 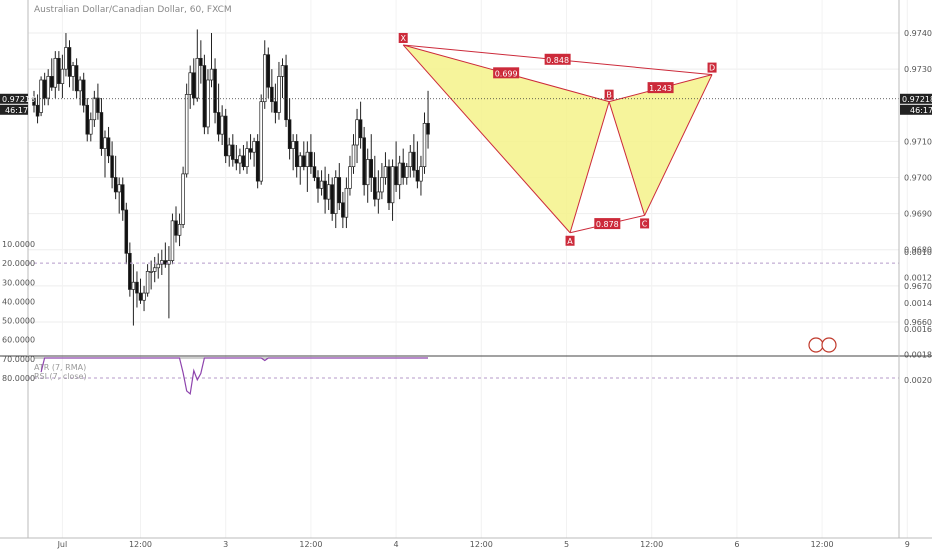 What do you see at coordinates (916, 104) in the screenshot?
I see `last-price-tag-right: 0.97218 46:17` at bounding box center [916, 104].